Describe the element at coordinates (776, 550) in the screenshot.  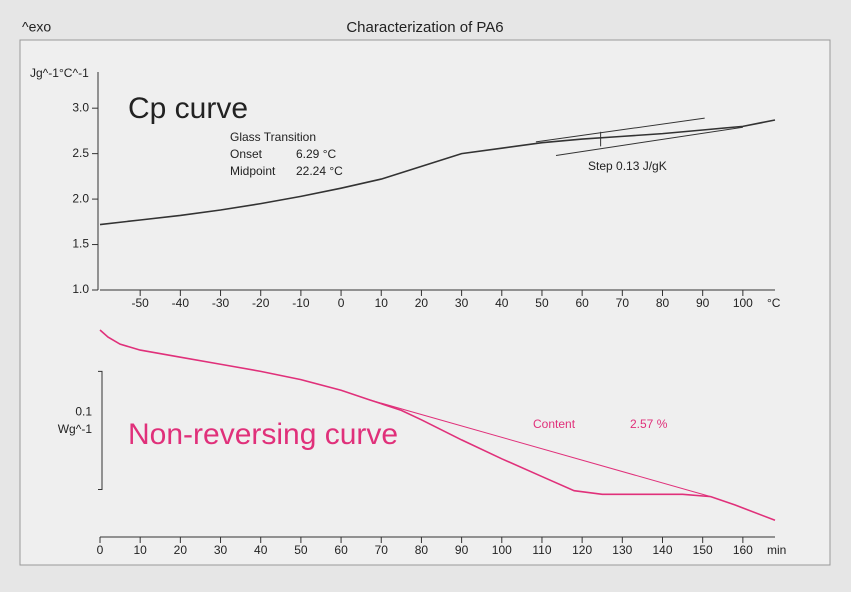
I see `x-unit: min` at that location.